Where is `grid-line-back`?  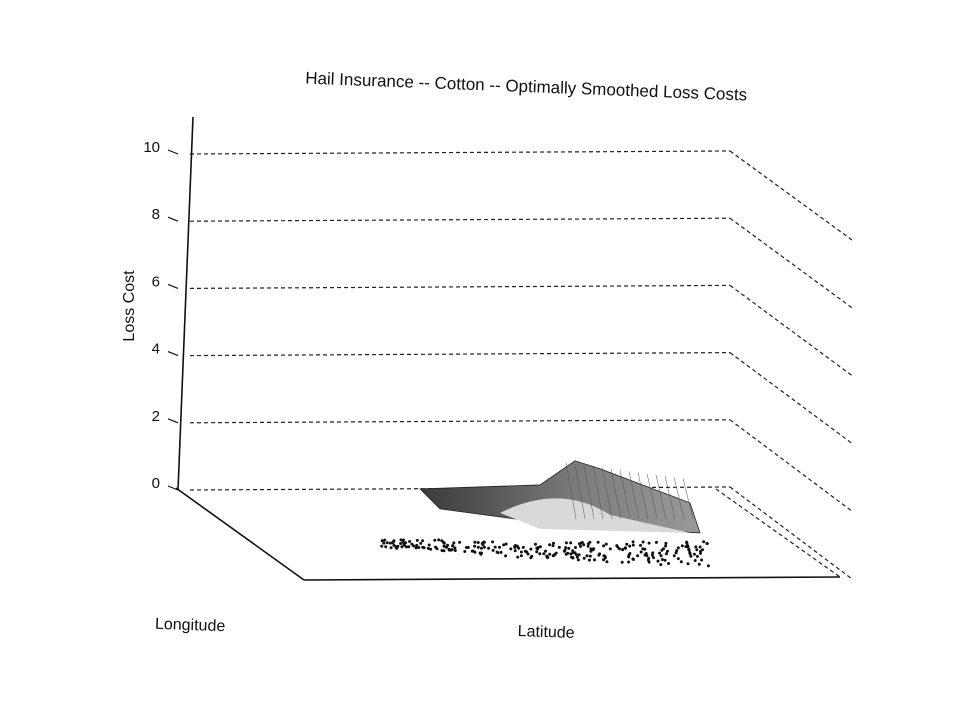
grid-line-back is located at coordinates (460, 421).